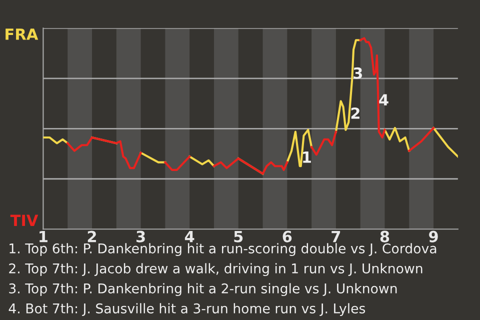 The height and width of the screenshot is (320, 480). I want to click on text: FRA, so click(22, 34).